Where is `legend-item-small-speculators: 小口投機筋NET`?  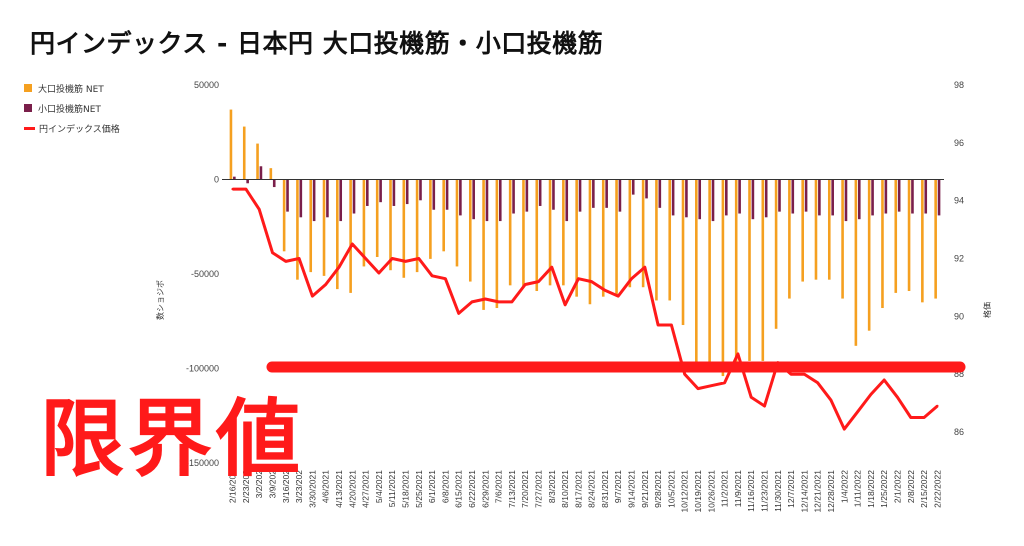 legend-item-small-speculators: 小口投機筋NET is located at coordinates (72, 108).